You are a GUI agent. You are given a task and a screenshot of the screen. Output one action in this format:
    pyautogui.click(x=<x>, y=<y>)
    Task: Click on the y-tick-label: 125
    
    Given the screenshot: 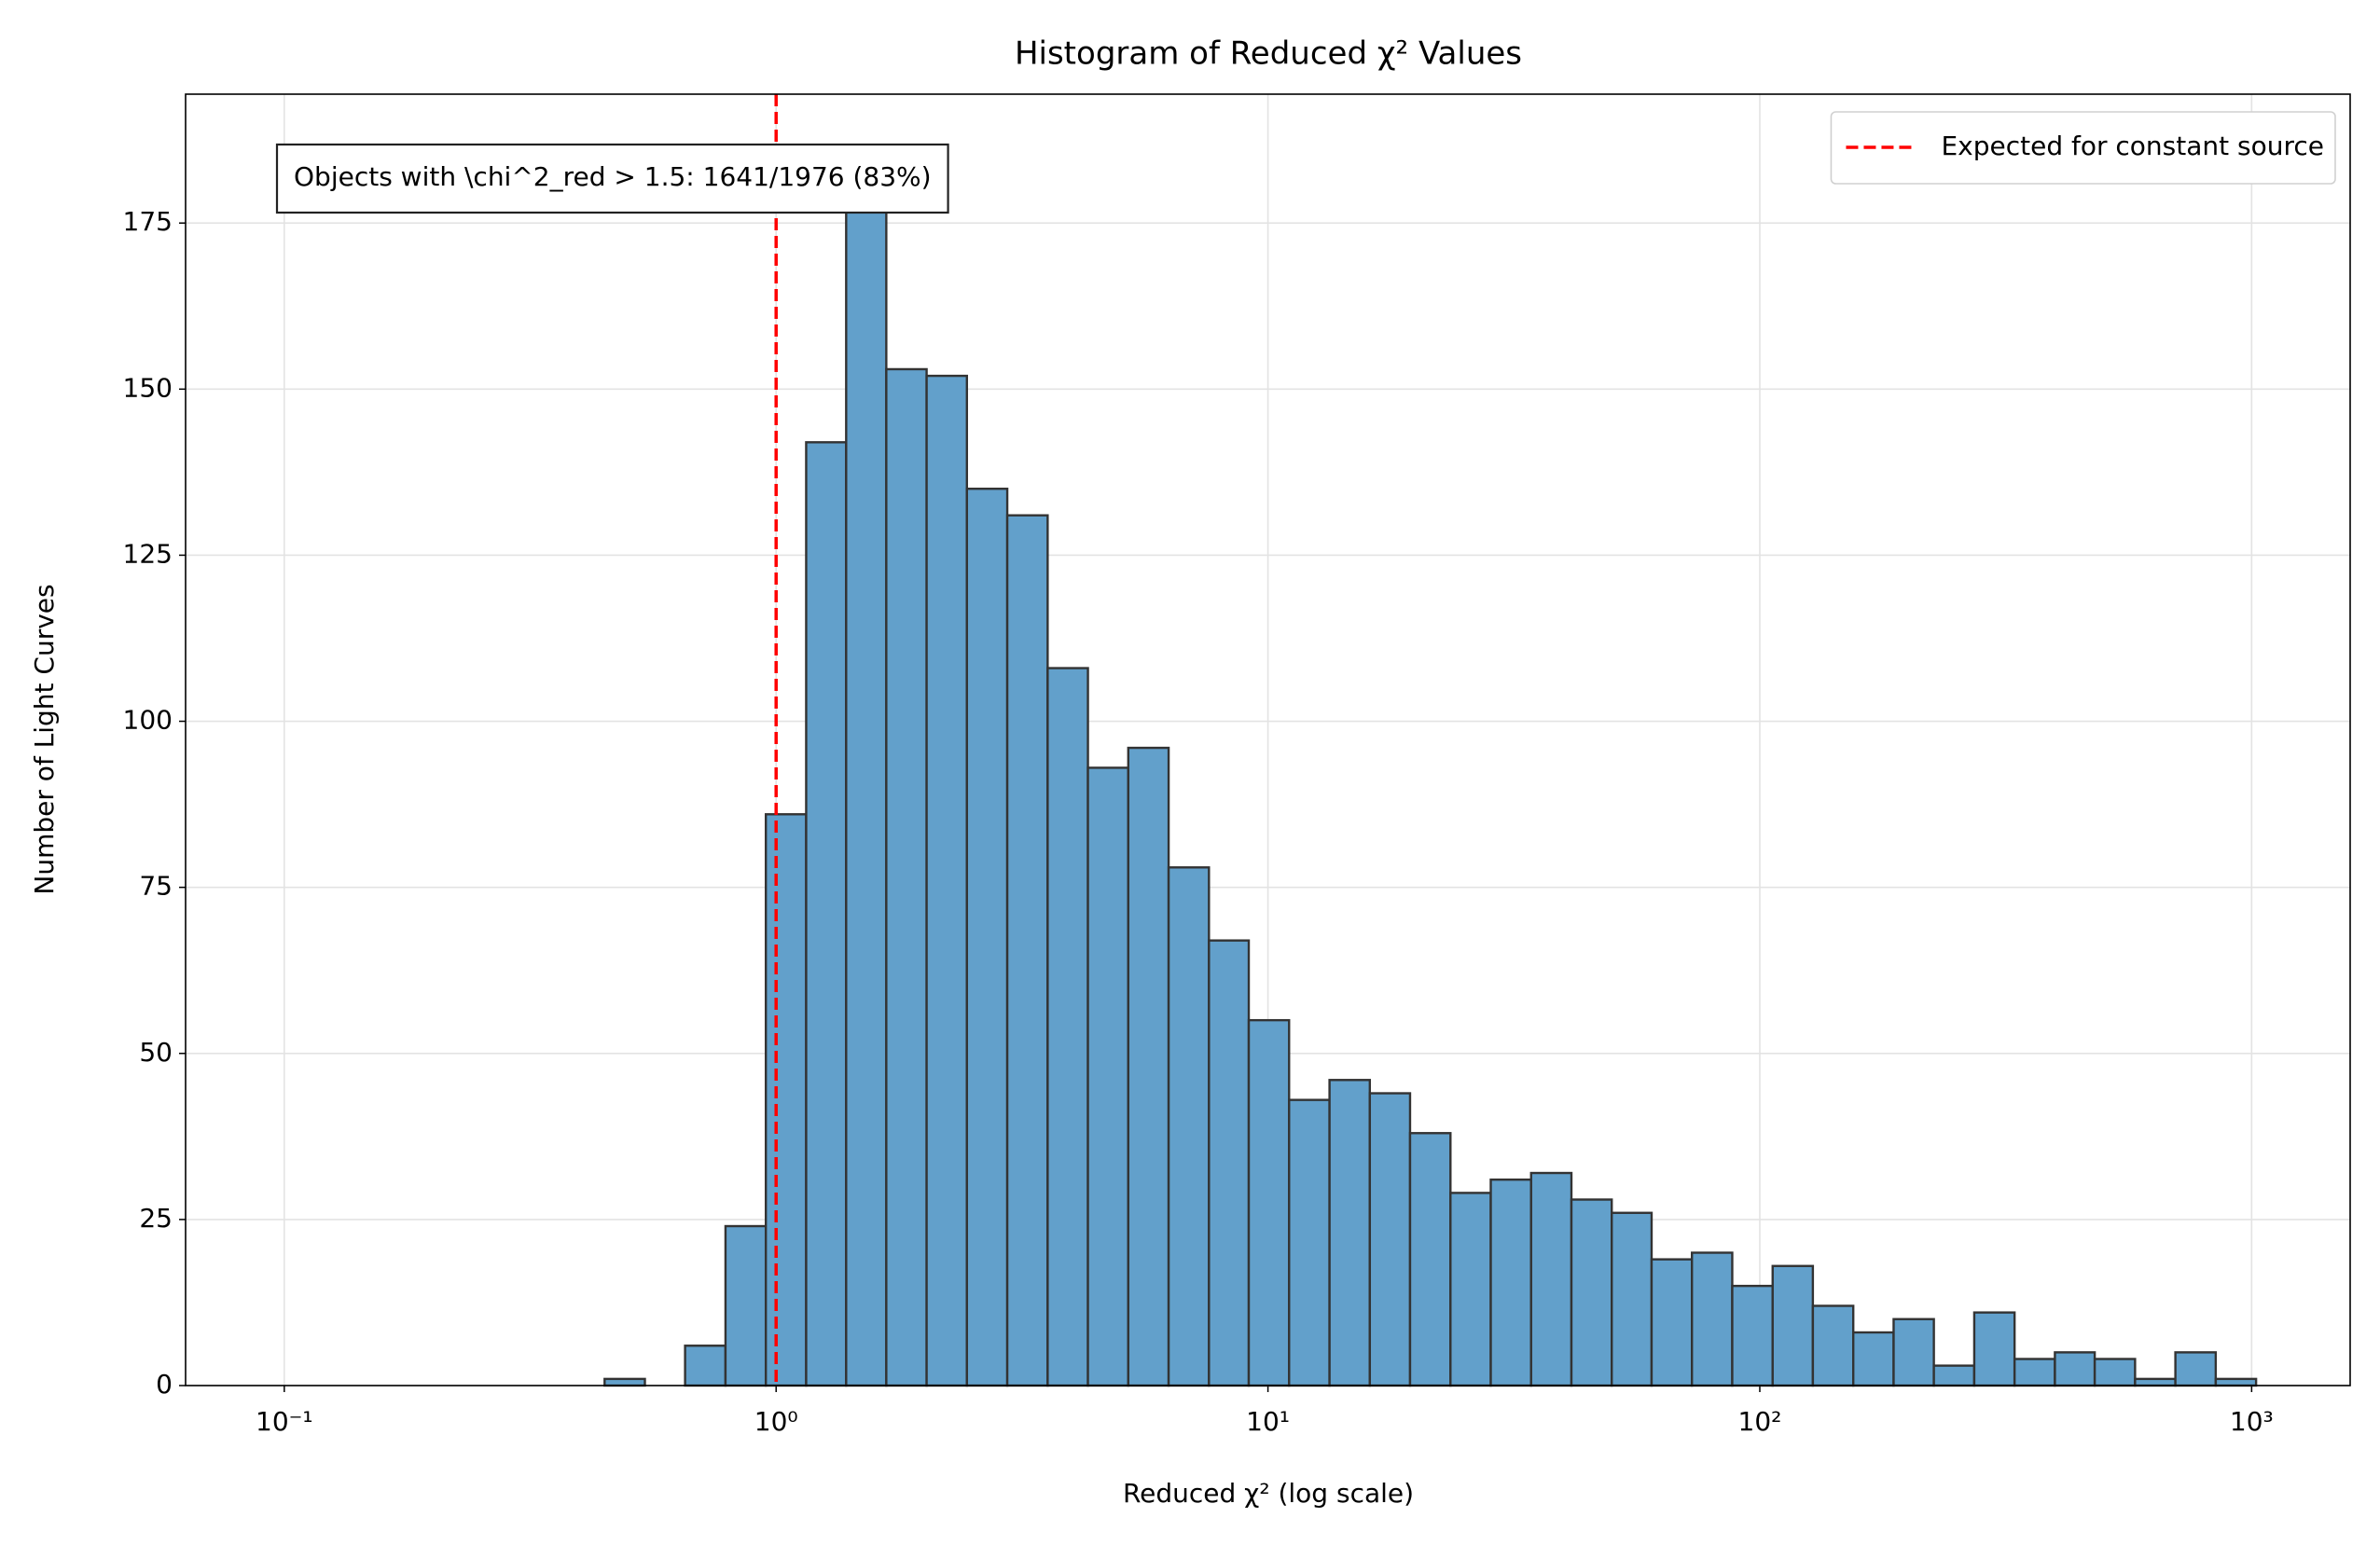 What is the action you would take?
    pyautogui.click(x=148, y=554)
    